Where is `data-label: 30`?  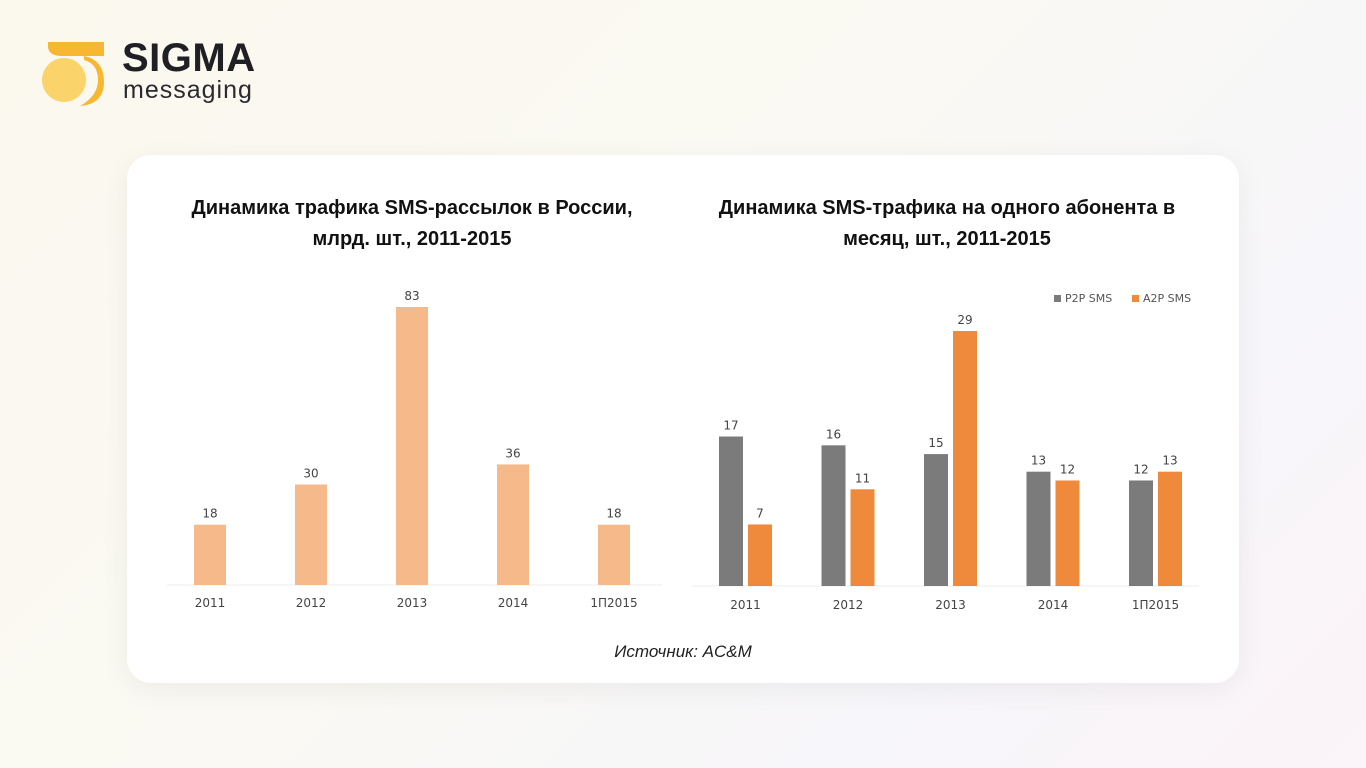 data-label: 30 is located at coordinates (310, 474).